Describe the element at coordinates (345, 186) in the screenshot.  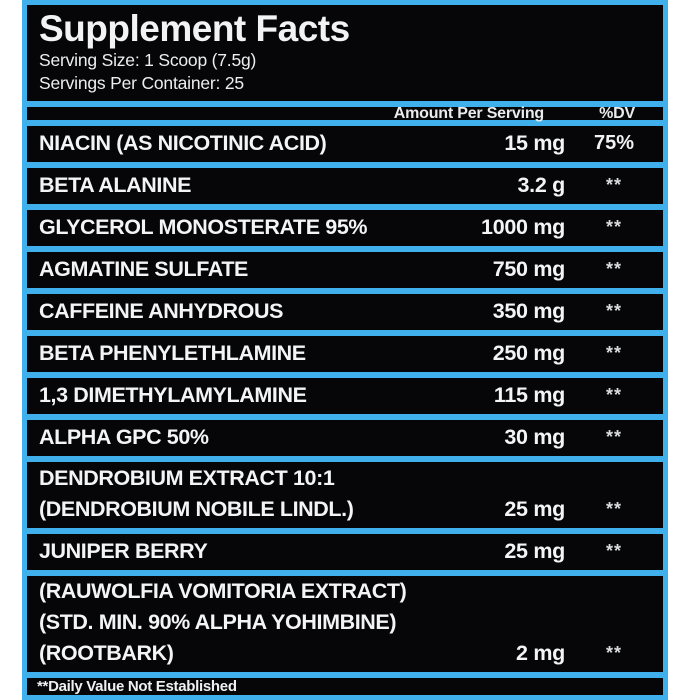
I see `table-row: BETA ALANINE 3.2 g **` at that location.